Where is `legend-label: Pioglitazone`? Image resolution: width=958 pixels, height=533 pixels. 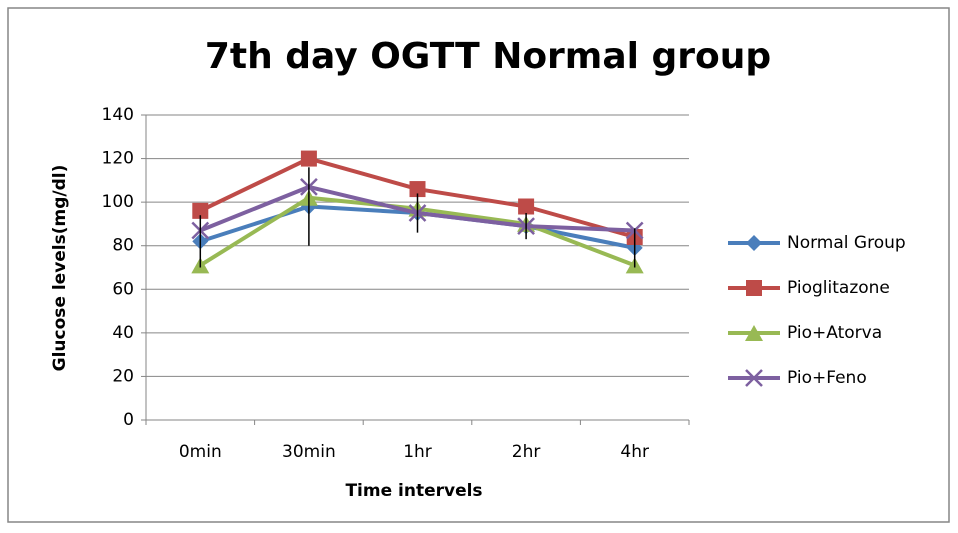
legend-label: Pioglitazone is located at coordinates (838, 288).